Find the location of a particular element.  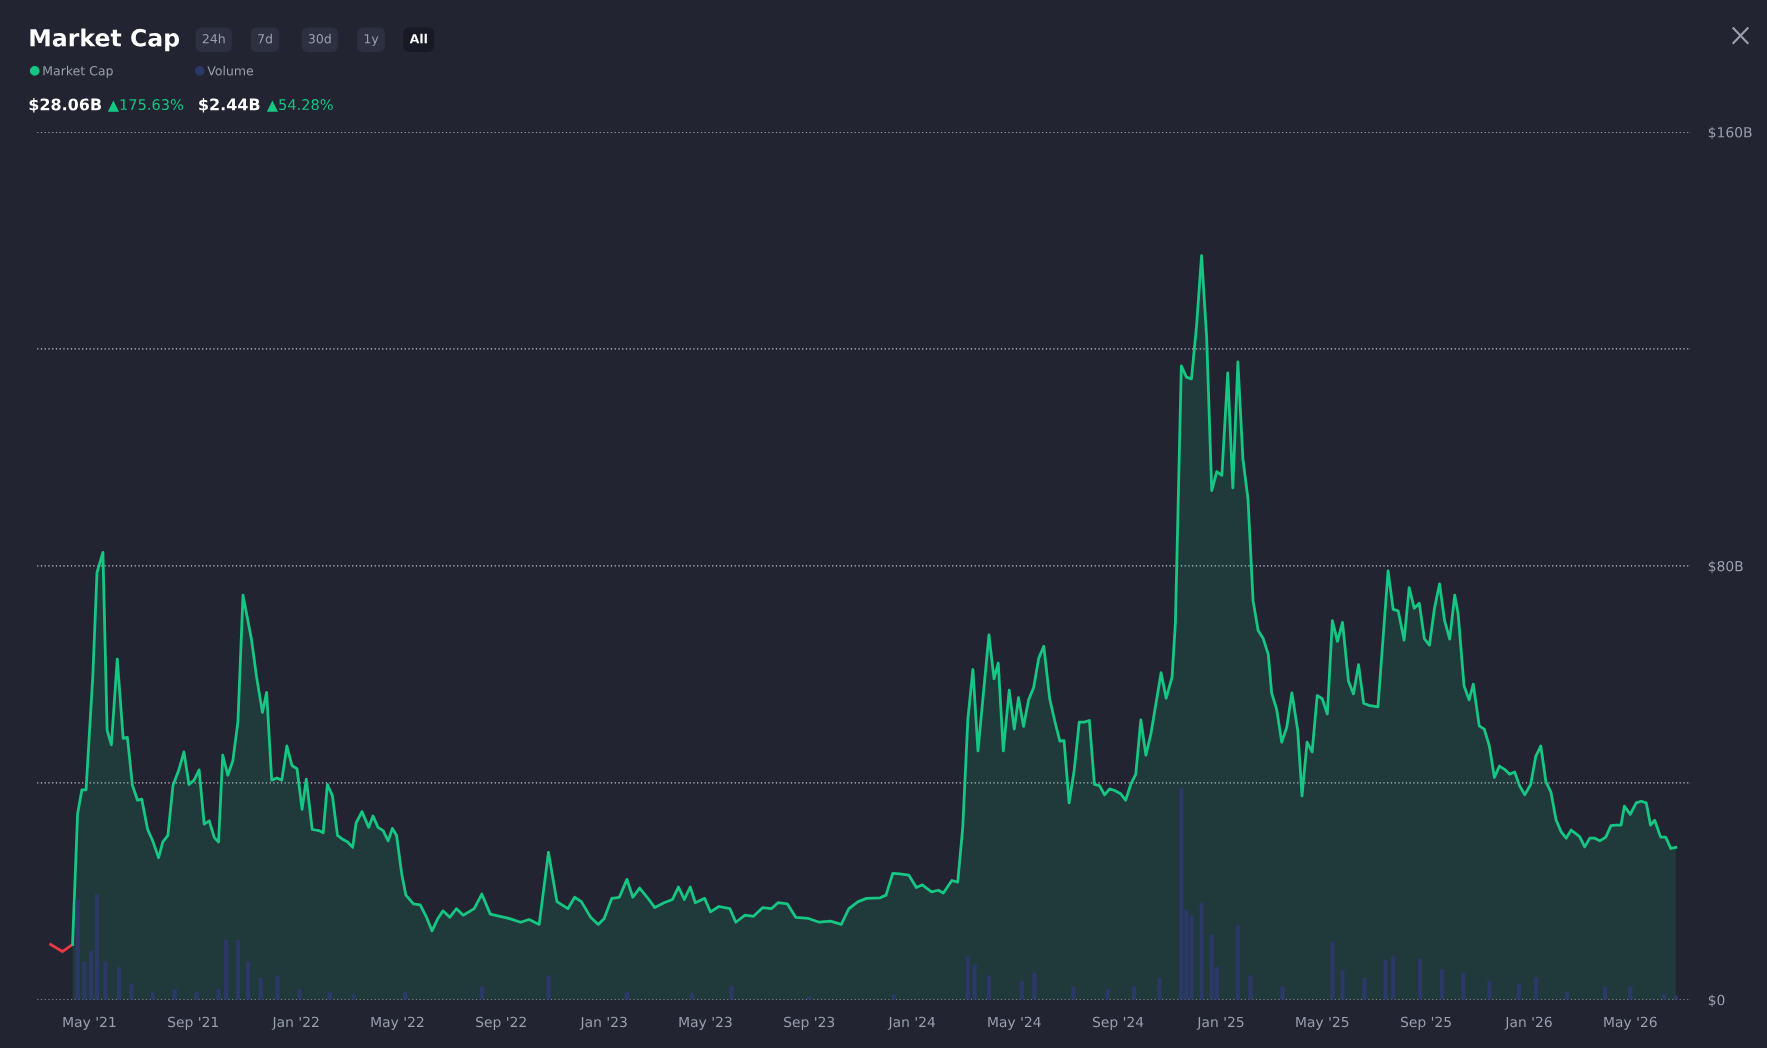

y-tick-label: $80B is located at coordinates (1725, 567).